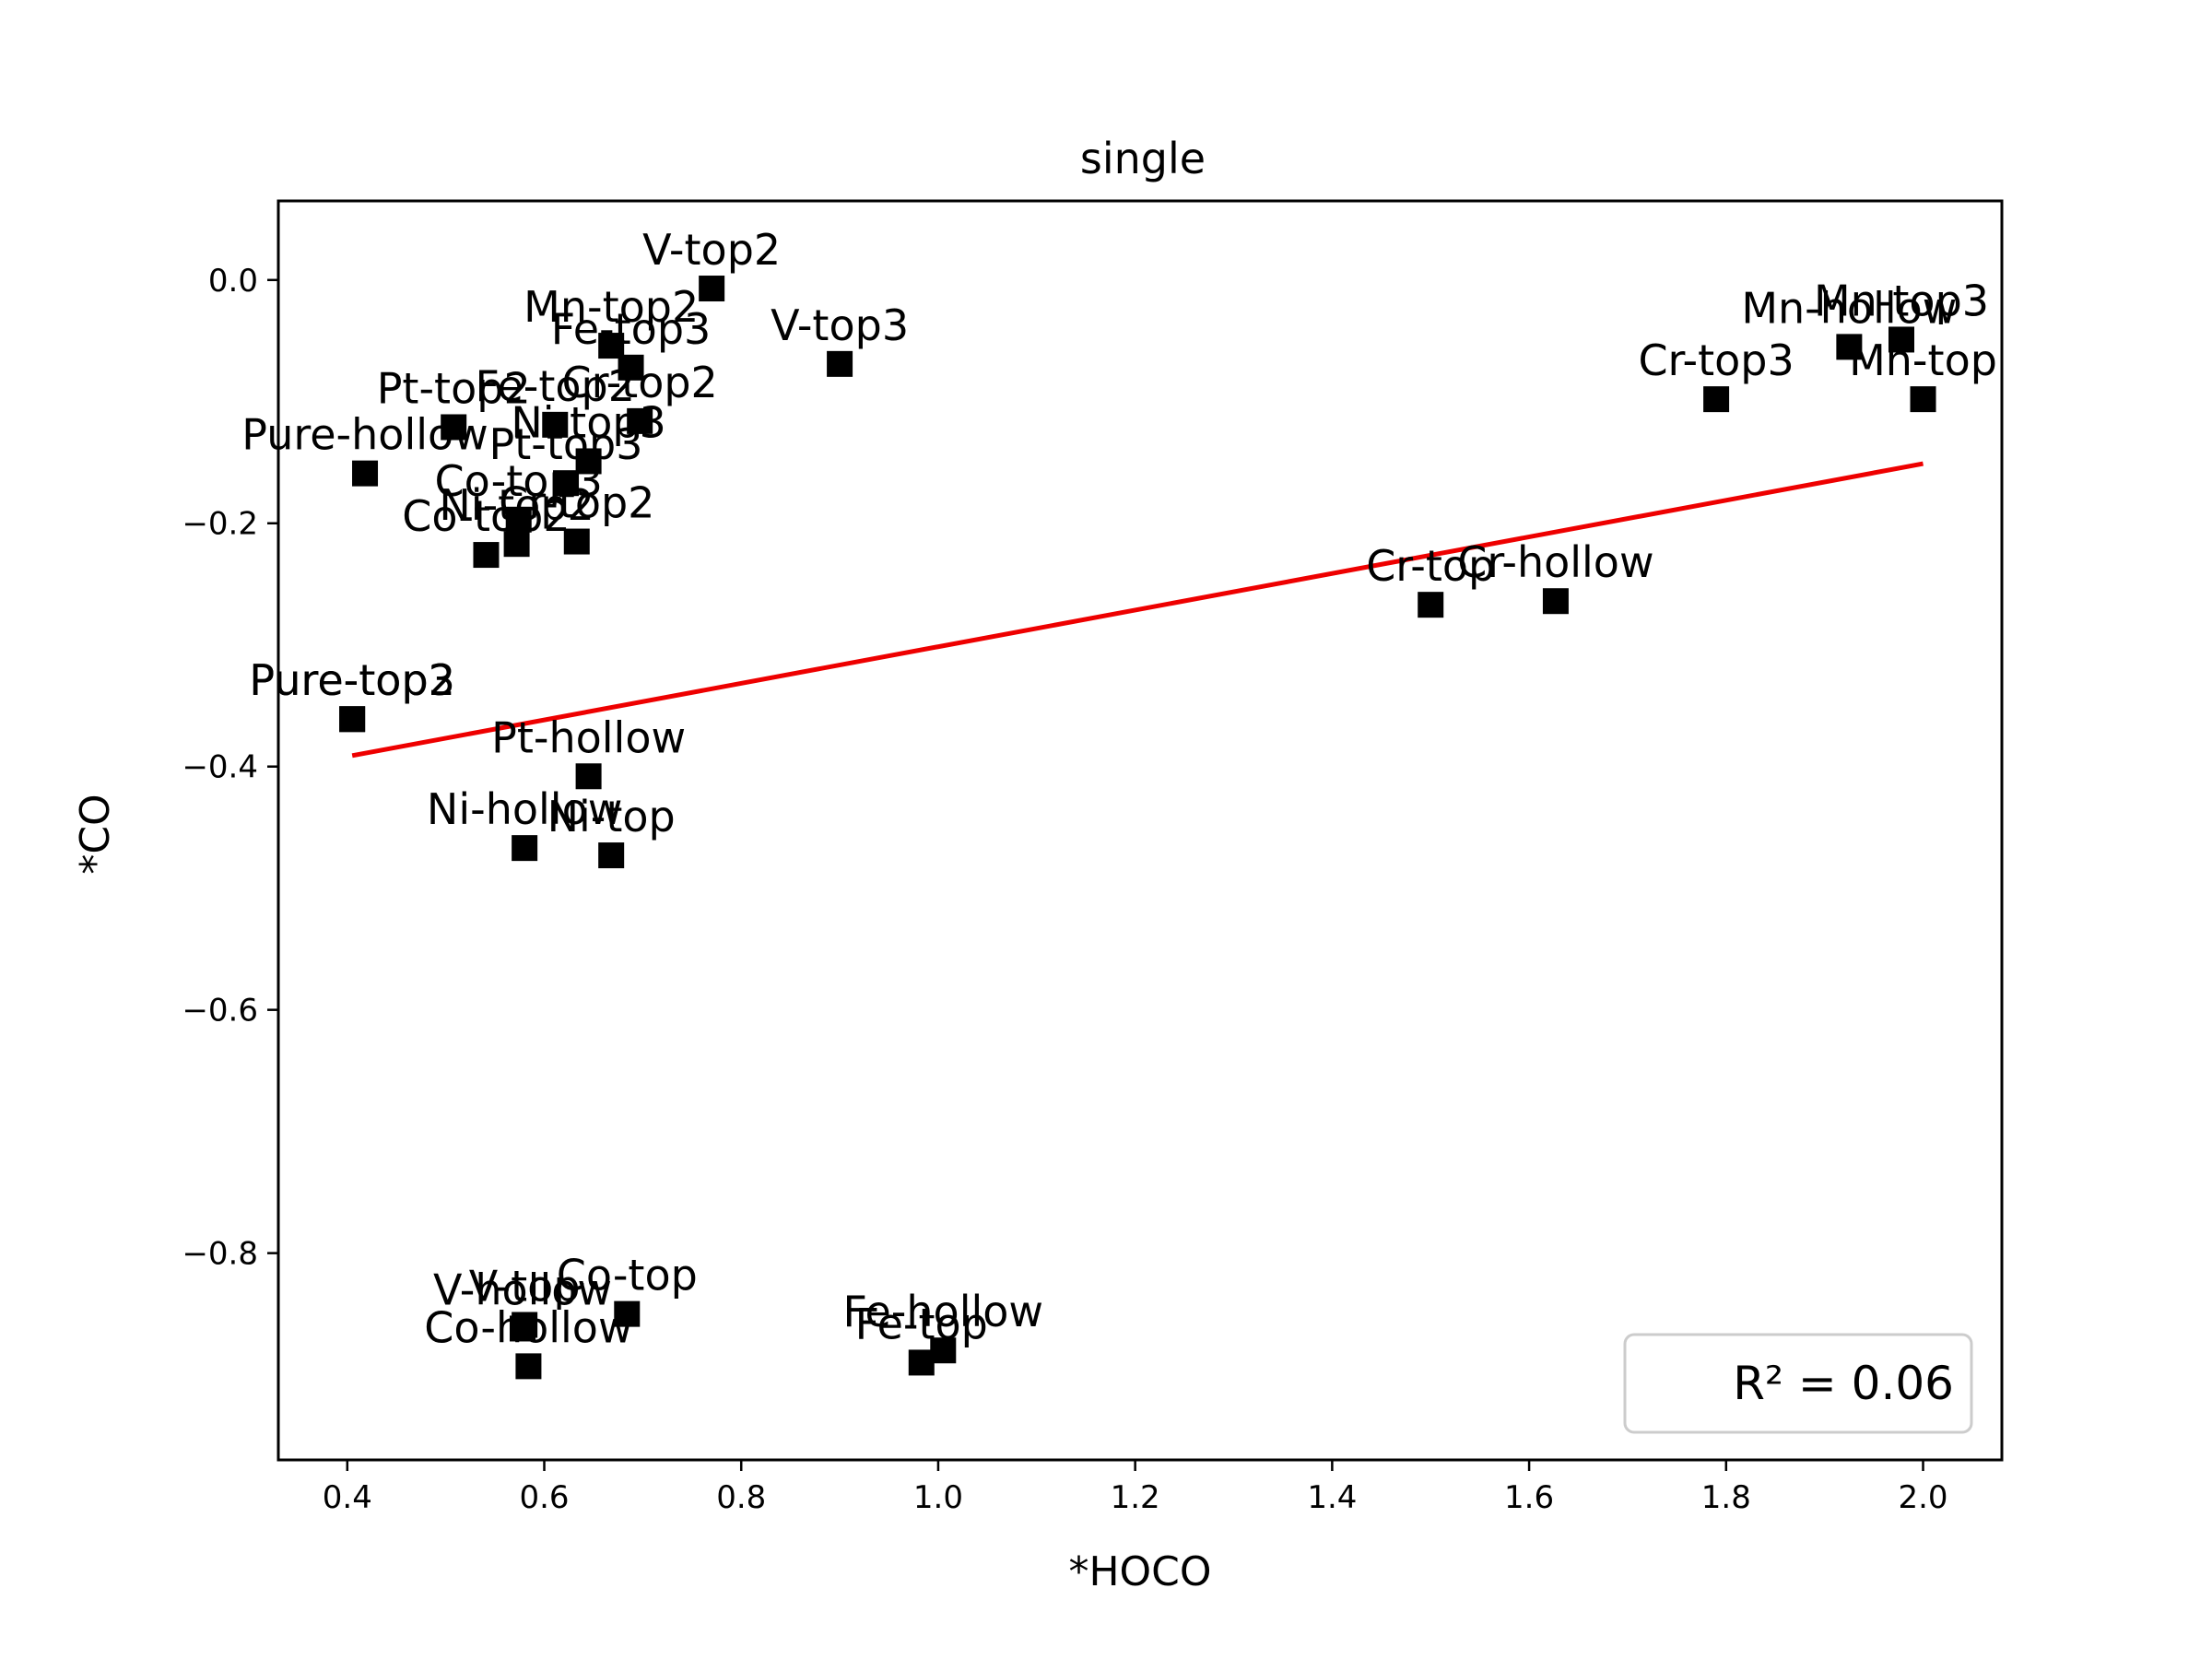  Describe the element at coordinates (1923, 360) in the screenshot. I see `point-label: Mn-top` at that location.